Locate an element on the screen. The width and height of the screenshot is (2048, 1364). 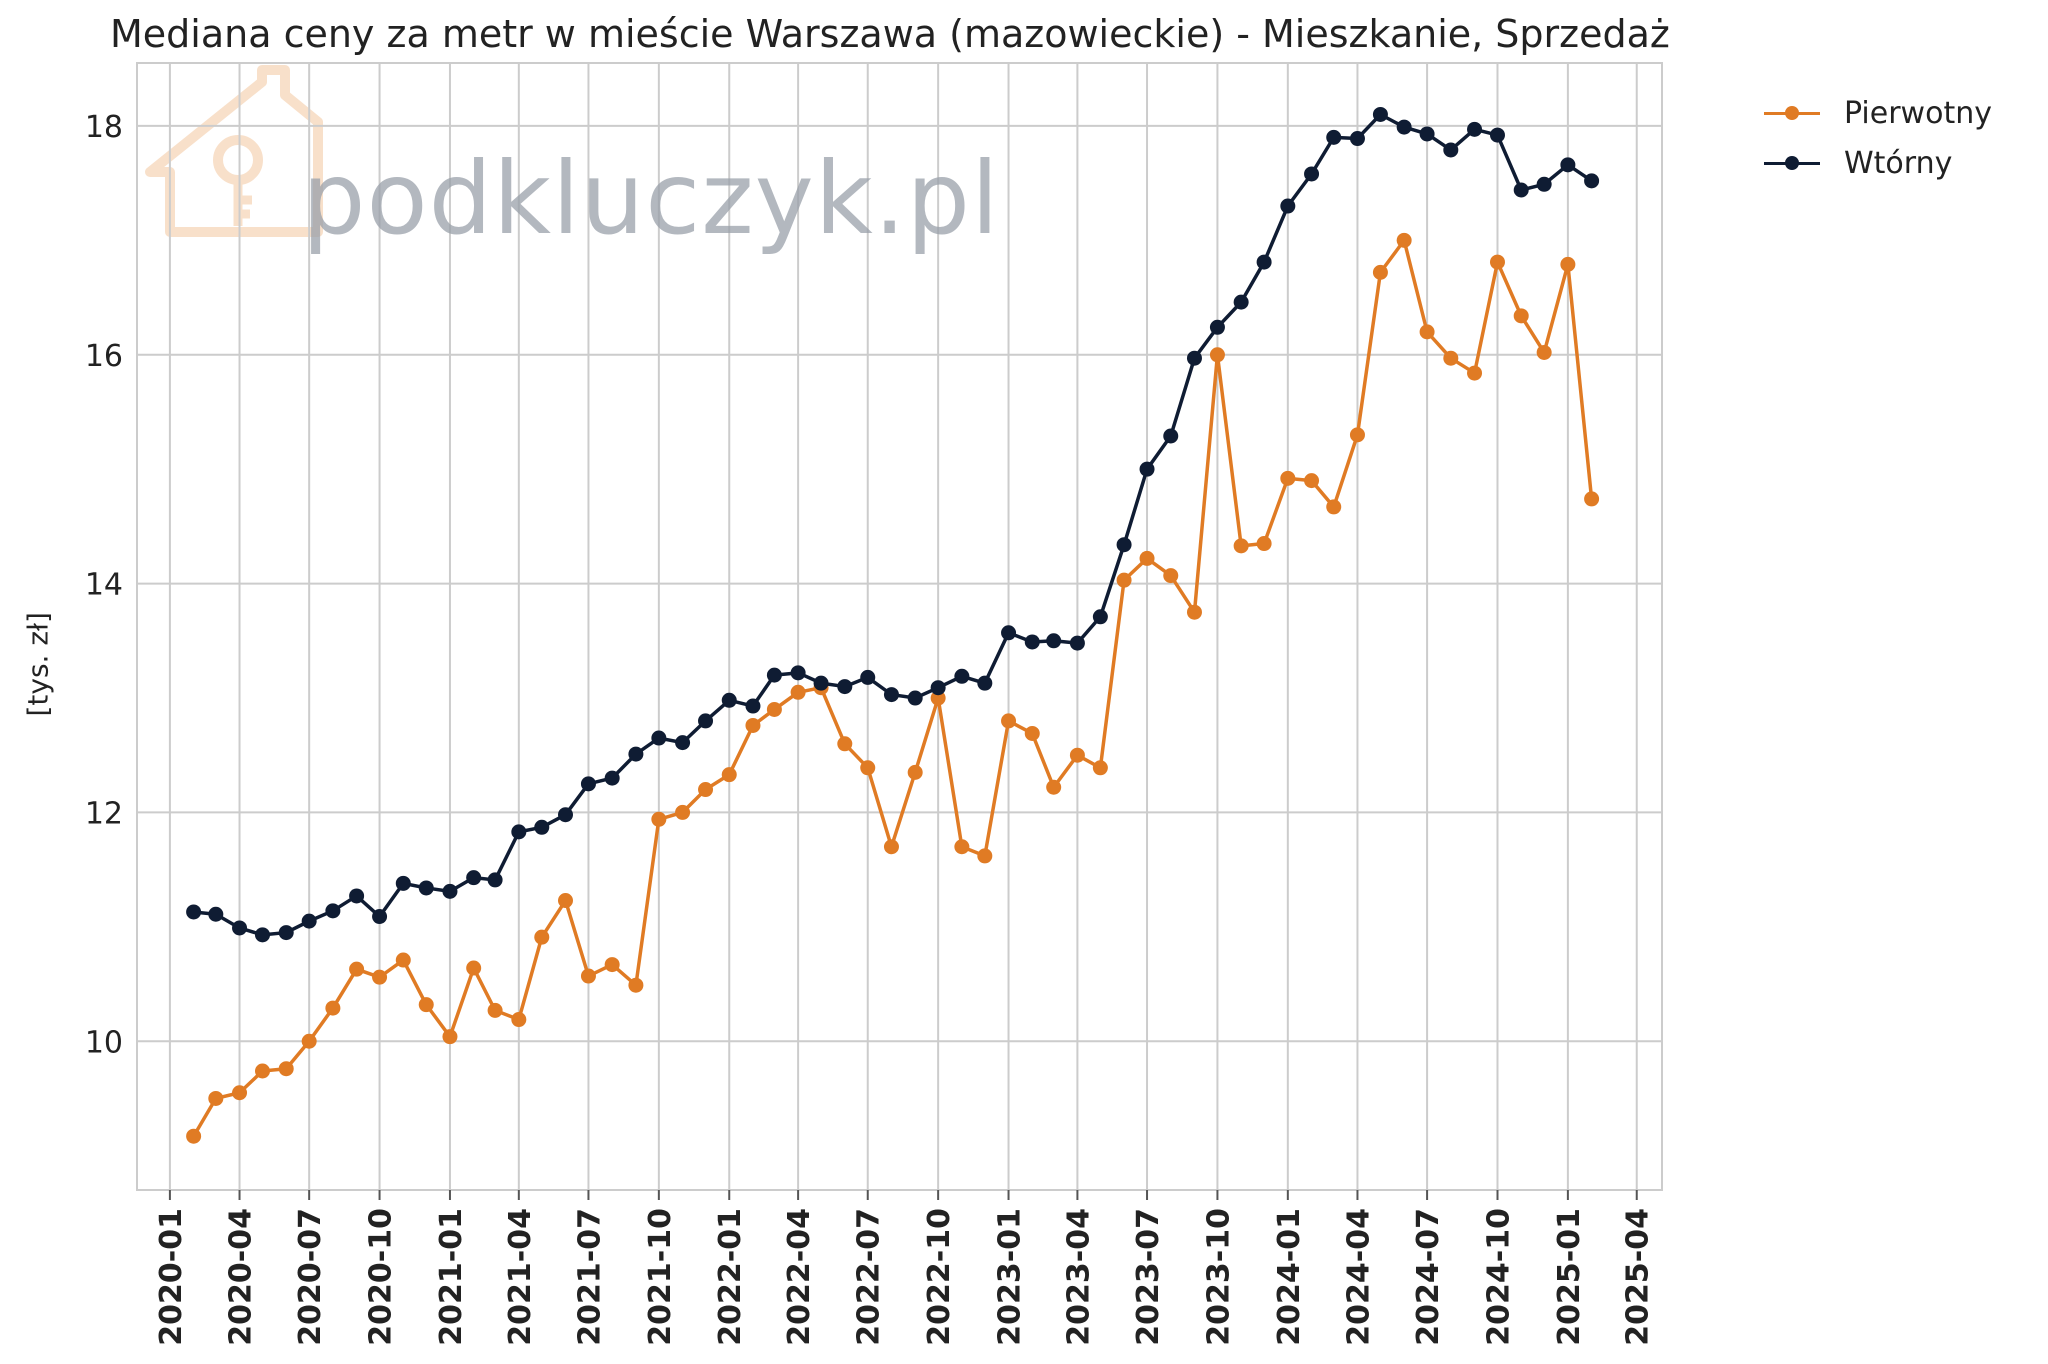
y-axis: 10 12 14 16 18 is located at coordinates (104, 585).